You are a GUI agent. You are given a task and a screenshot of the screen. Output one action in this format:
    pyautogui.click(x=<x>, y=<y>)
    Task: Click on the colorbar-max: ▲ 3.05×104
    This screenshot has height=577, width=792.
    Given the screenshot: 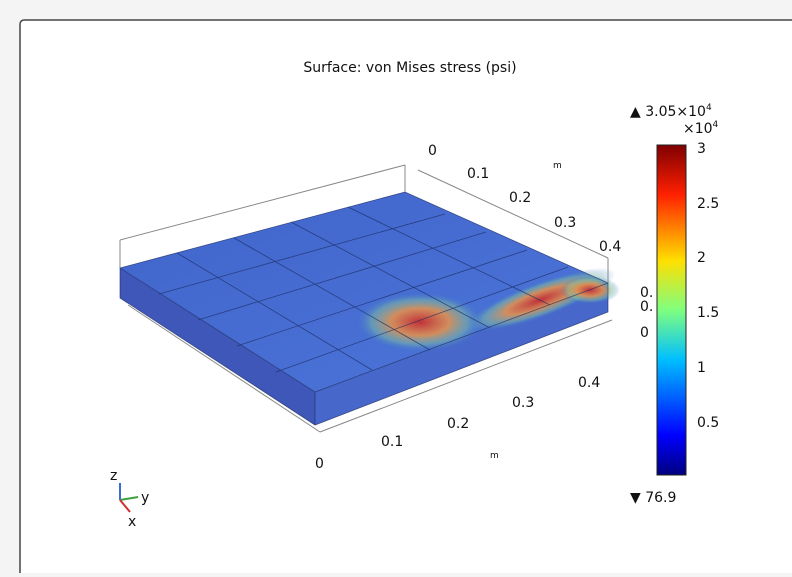 What is the action you would take?
    pyautogui.click(x=671, y=111)
    